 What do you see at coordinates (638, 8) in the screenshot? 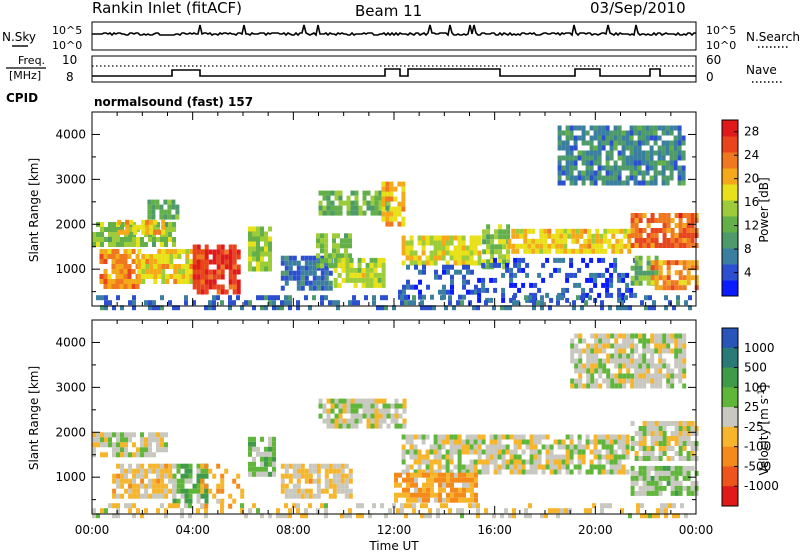
I see `date-label: 03/Sep/2010` at bounding box center [638, 8].